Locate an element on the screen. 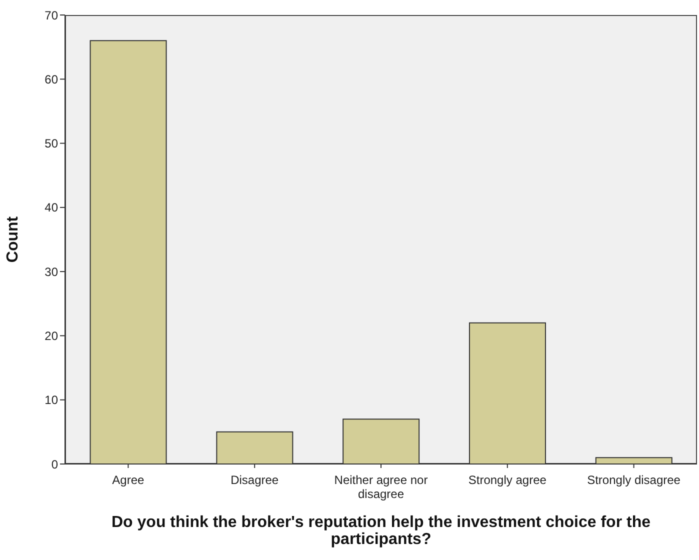  x-tick-label: Agree is located at coordinates (128, 480).